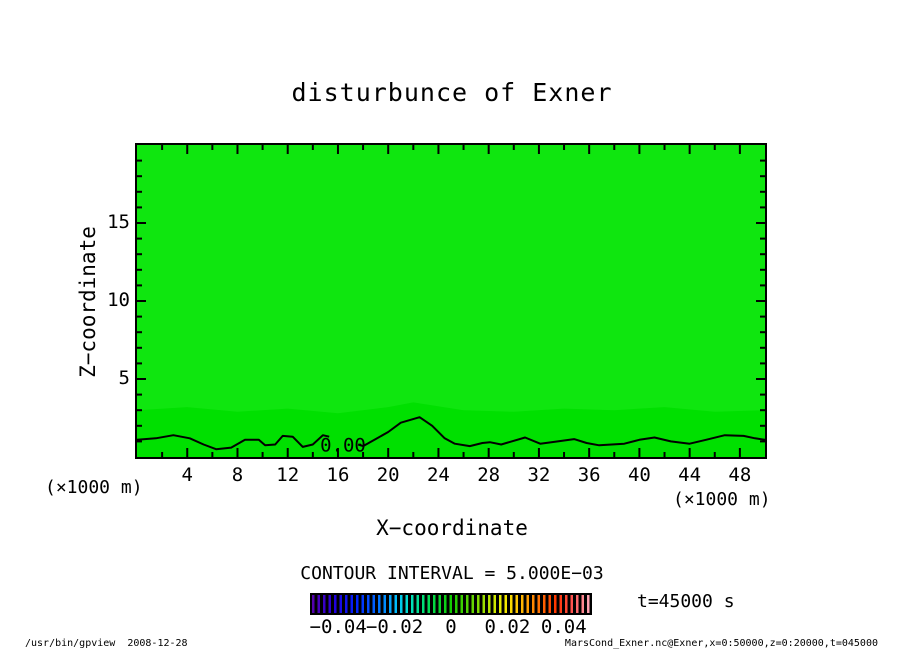 This screenshot has height=654, width=904. What do you see at coordinates (452, 573) in the screenshot?
I see `contour-interval-label: CONTOUR INTERVAL = 5.000E−03` at bounding box center [452, 573].